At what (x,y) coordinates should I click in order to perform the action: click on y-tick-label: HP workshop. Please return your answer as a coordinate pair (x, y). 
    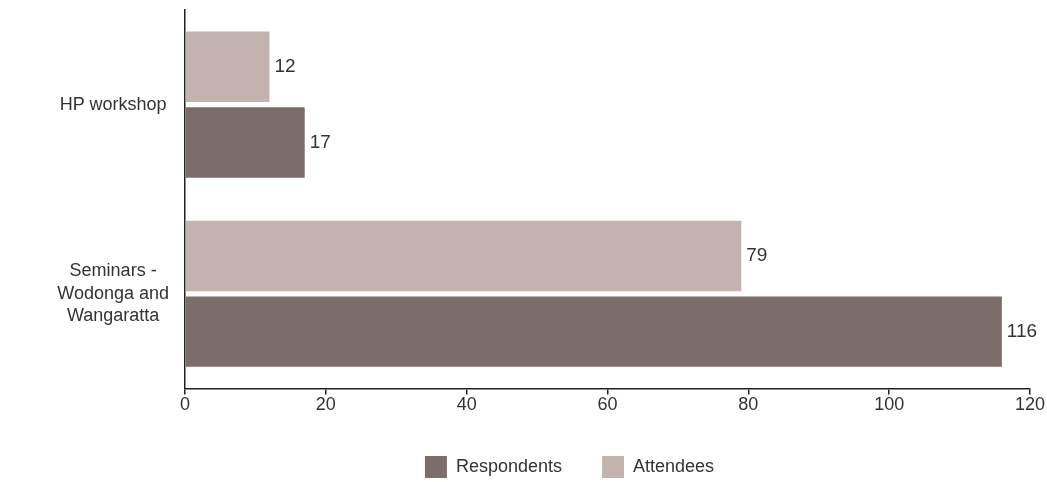
    Looking at the image, I should click on (113, 103).